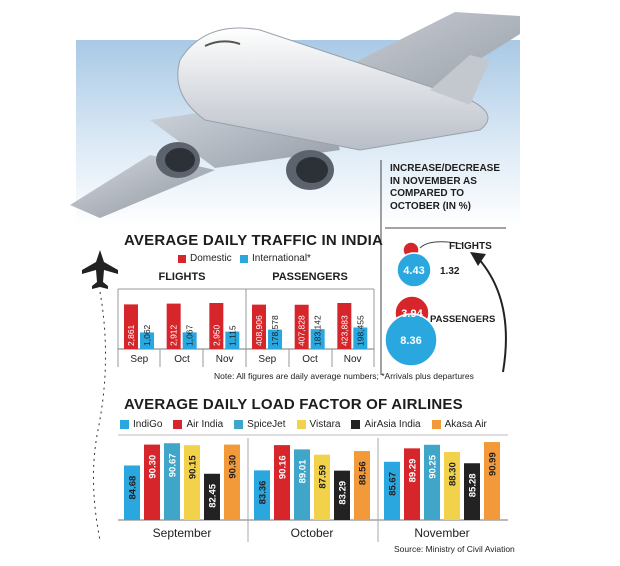  What do you see at coordinates (362, 485) in the screenshot?
I see `load-bar-akasaair-october` at bounding box center [362, 485].